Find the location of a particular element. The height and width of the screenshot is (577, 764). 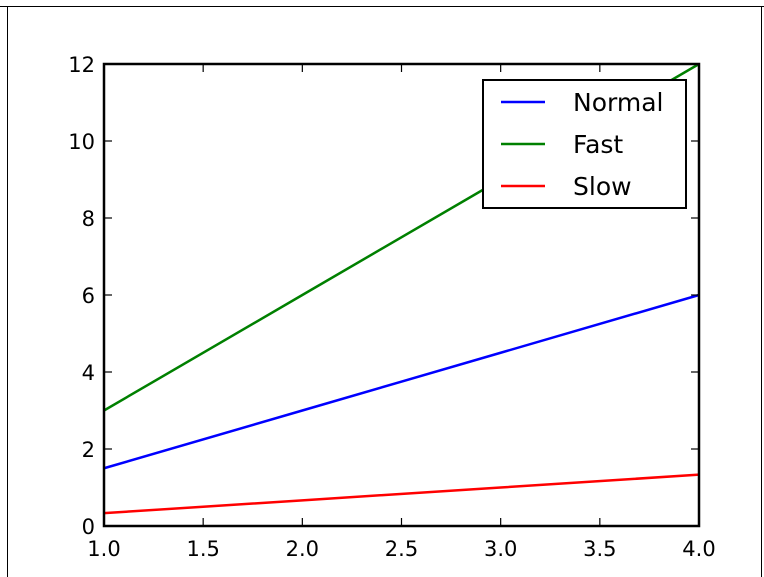

x-tick-label: 3.0 is located at coordinates (500, 549).